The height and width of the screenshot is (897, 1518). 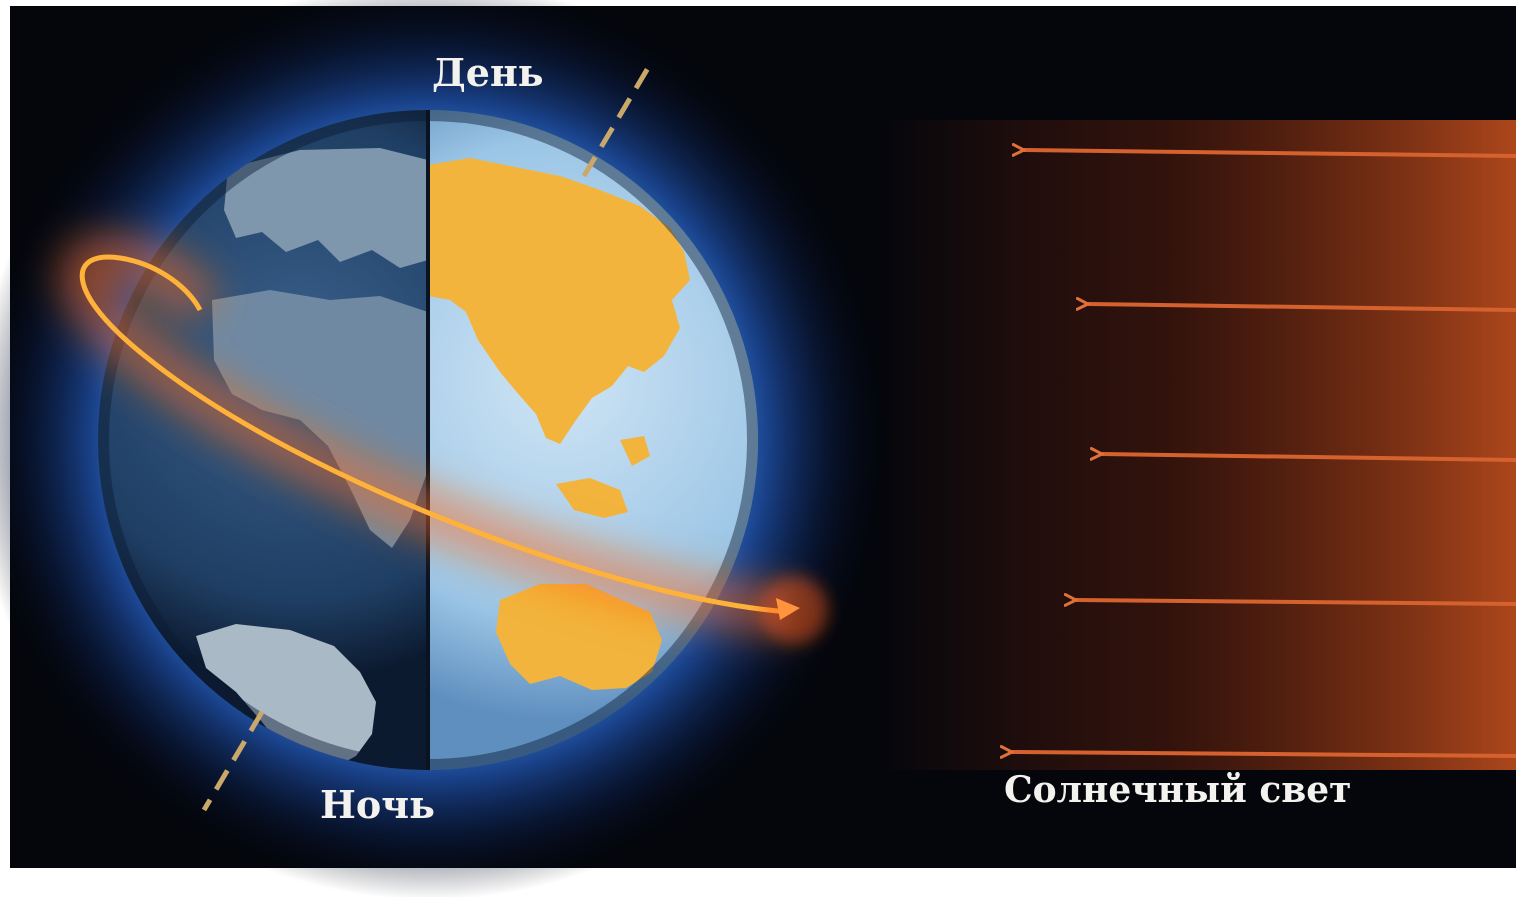 What do you see at coordinates (592, 498) in the screenshot?
I see `day-land-islands` at bounding box center [592, 498].